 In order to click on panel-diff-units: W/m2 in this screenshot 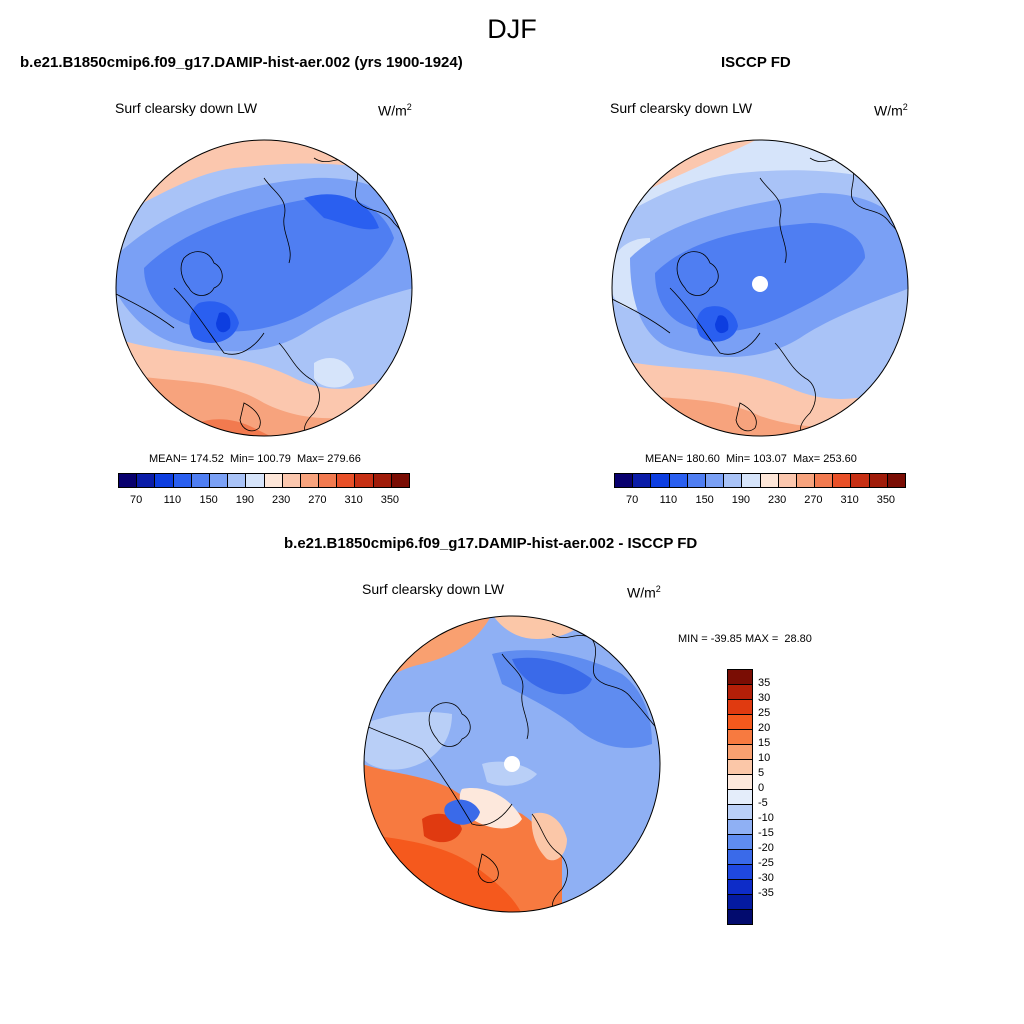, I will do `click(644, 592)`.